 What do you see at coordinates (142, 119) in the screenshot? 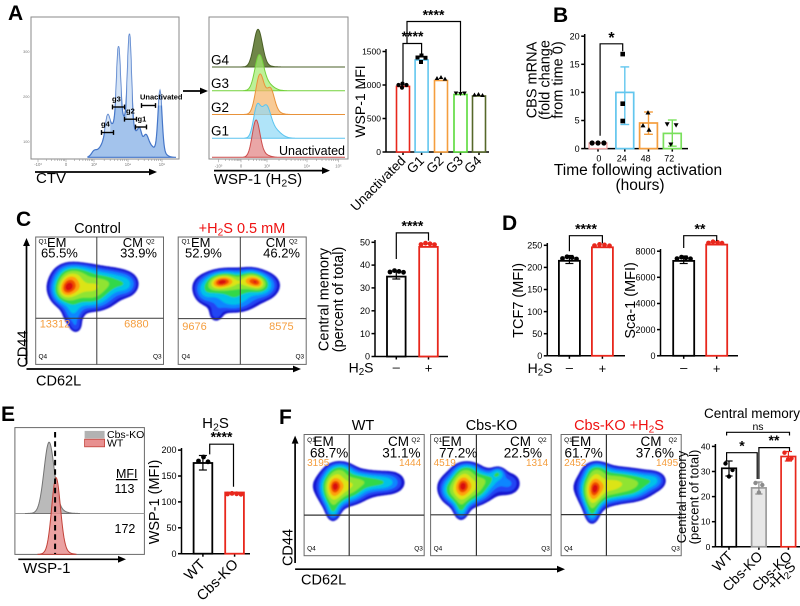
I see `svg-text: g1` at bounding box center [142, 119].